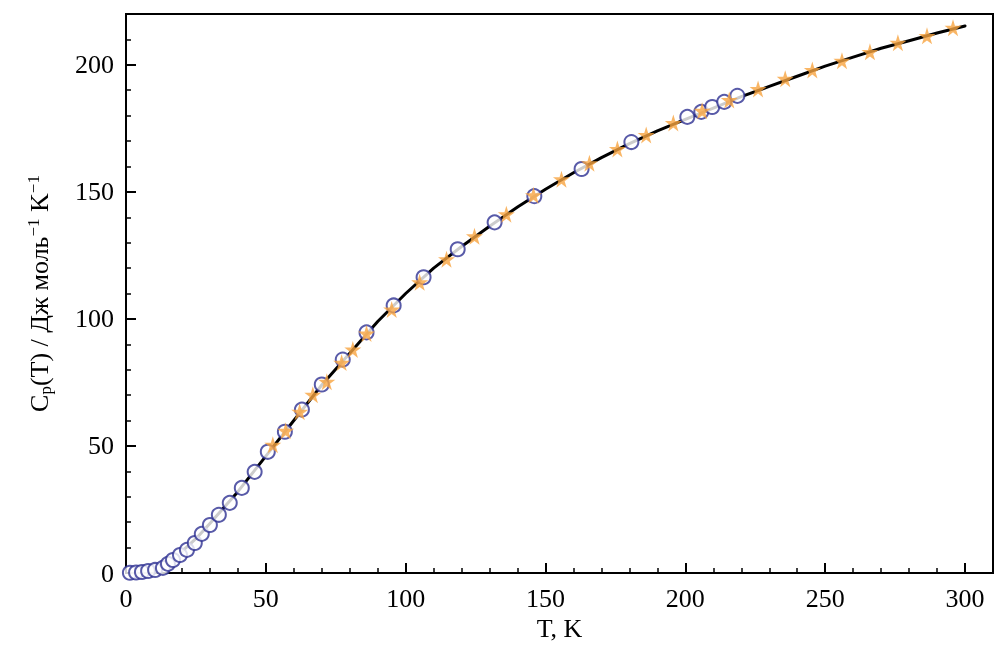  What do you see at coordinates (107, 573) in the screenshot?
I see `y-tick-label: 0` at bounding box center [107, 573].